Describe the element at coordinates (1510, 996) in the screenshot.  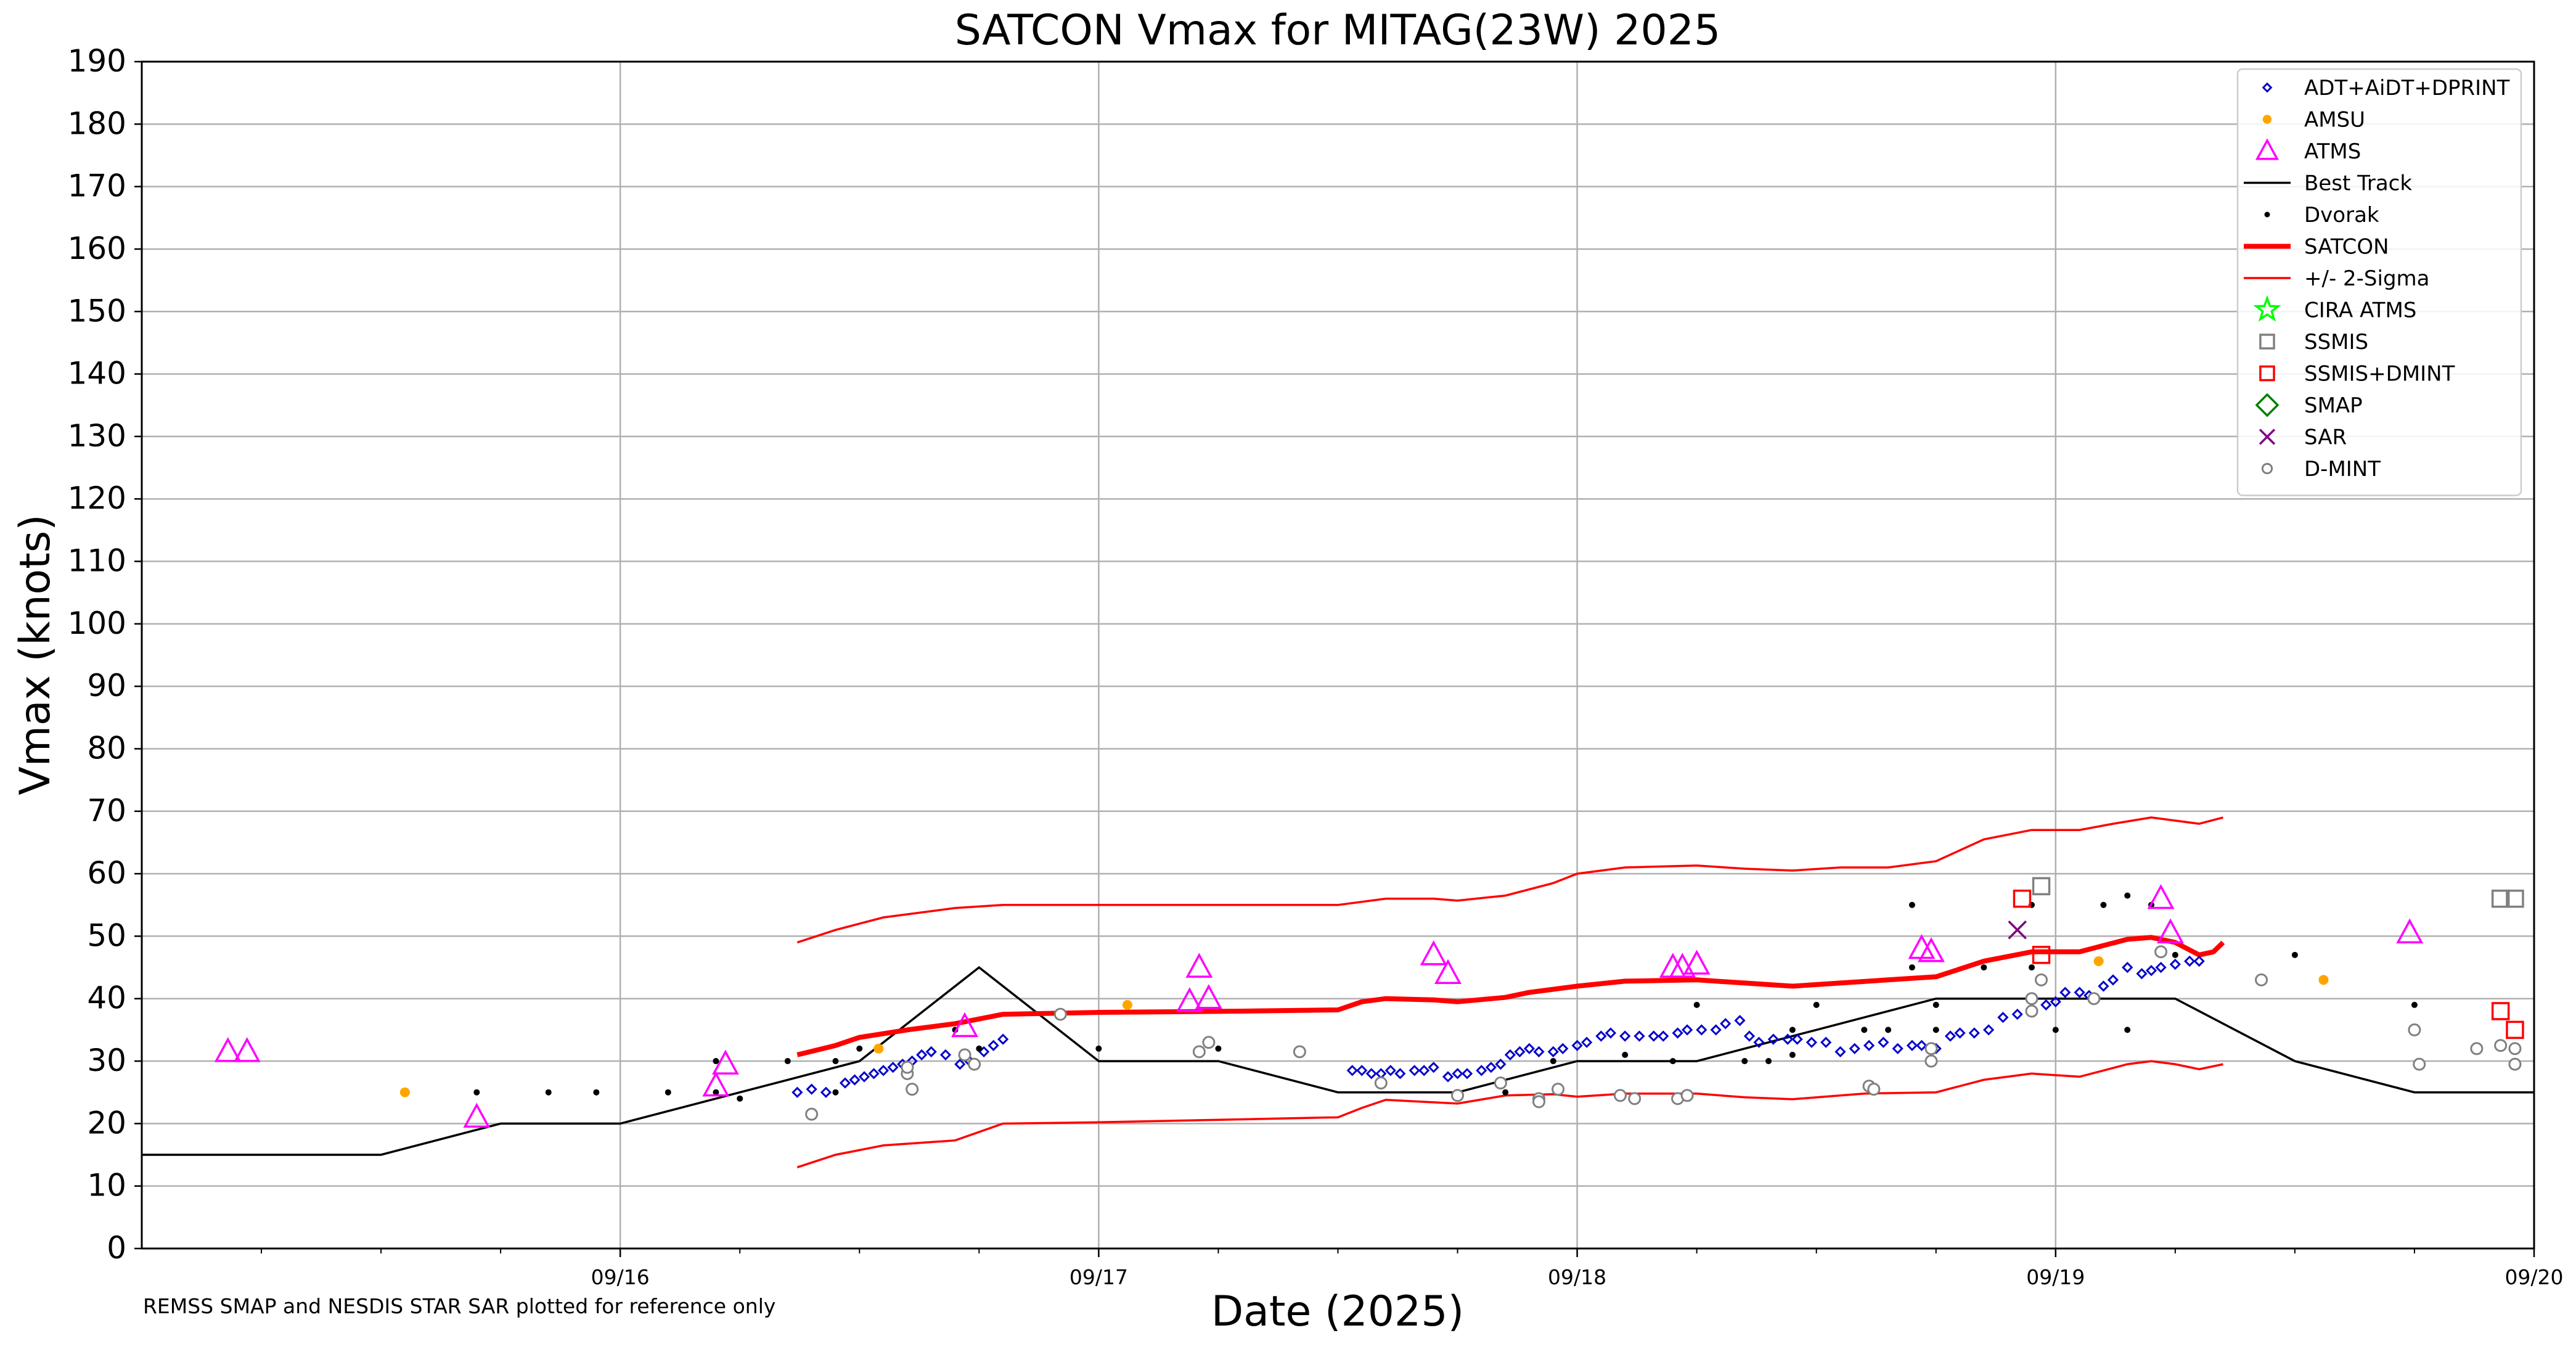
I see `satcon-polyline` at that location.